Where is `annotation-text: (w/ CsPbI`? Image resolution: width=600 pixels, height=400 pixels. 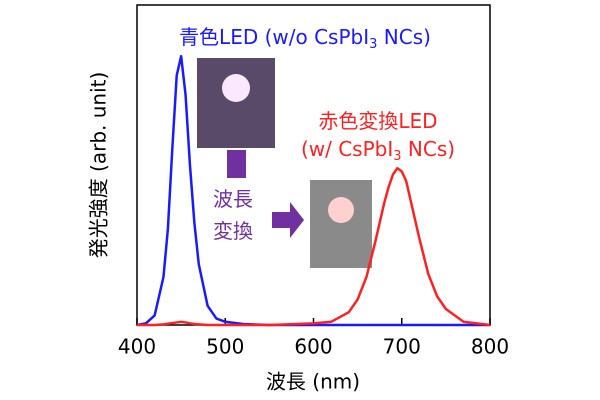
annotation-text: (w/ CsPbI is located at coordinates (347, 149).